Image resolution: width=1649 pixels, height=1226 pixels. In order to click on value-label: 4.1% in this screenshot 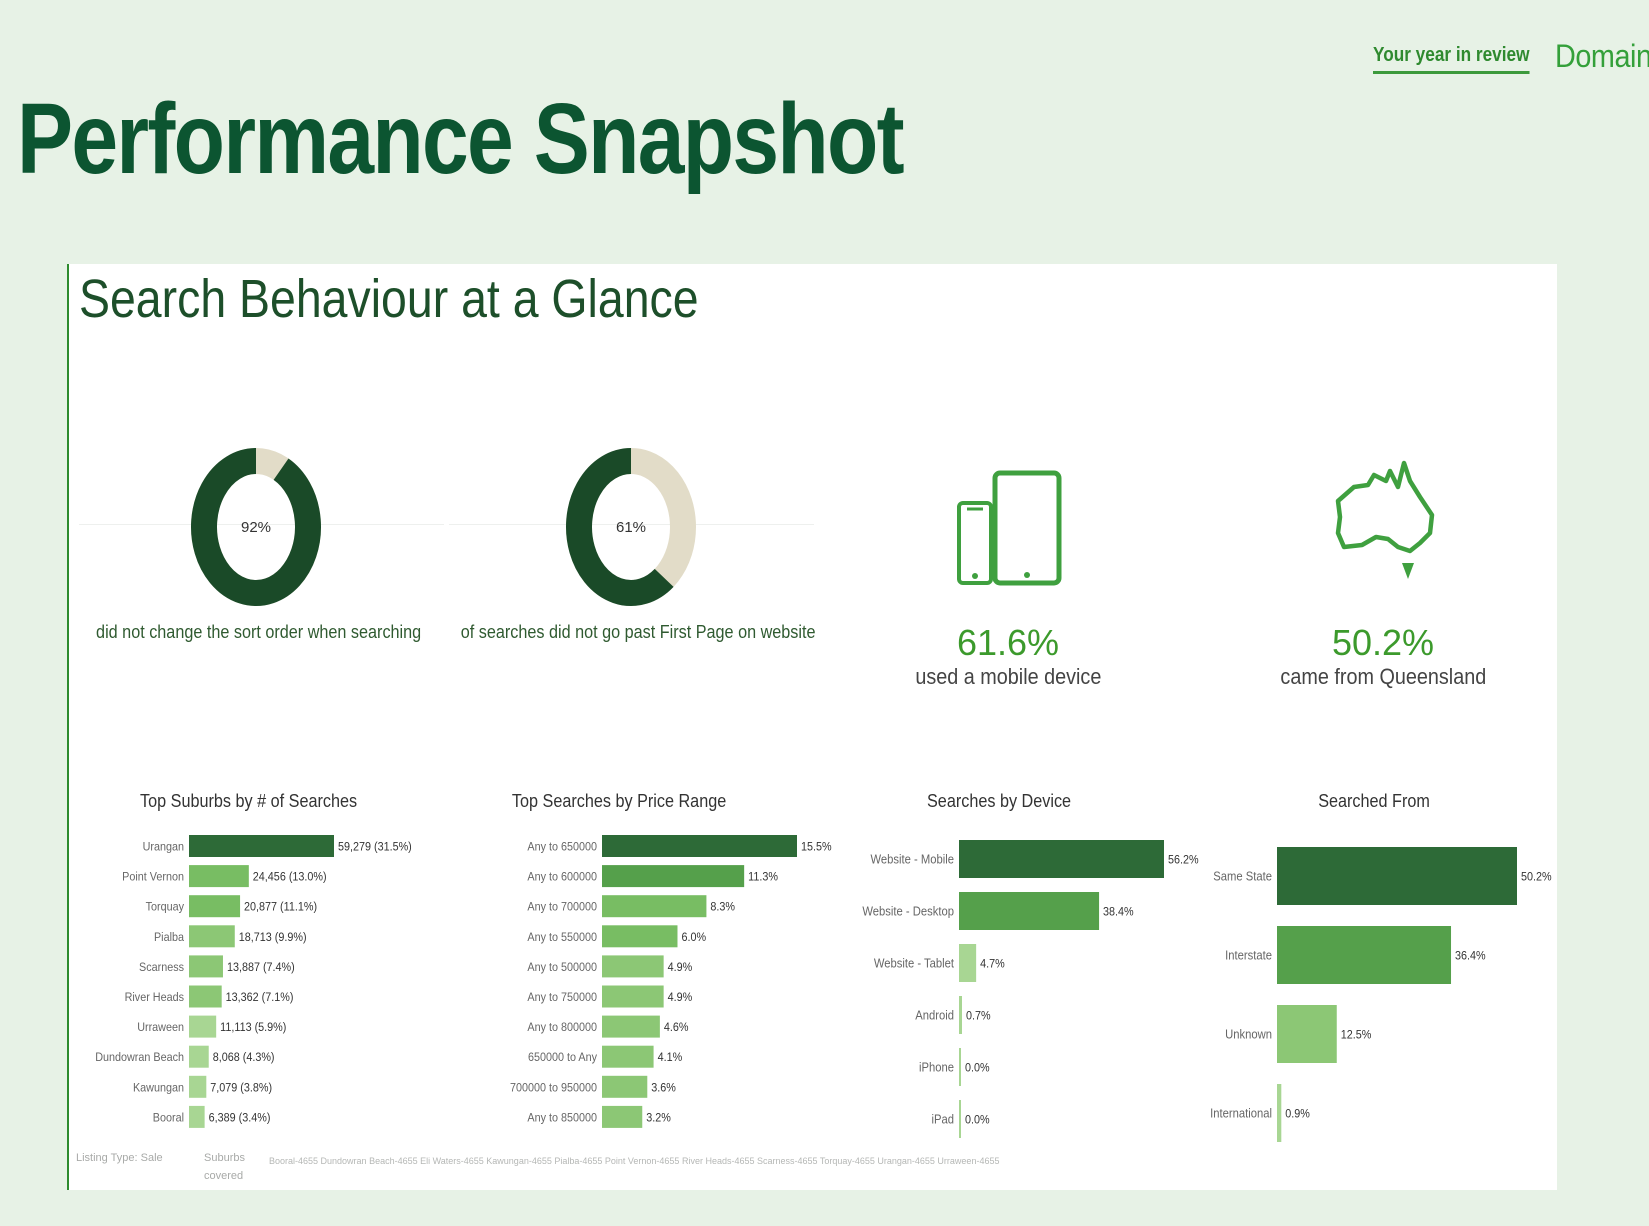, I will do `click(670, 1058)`.